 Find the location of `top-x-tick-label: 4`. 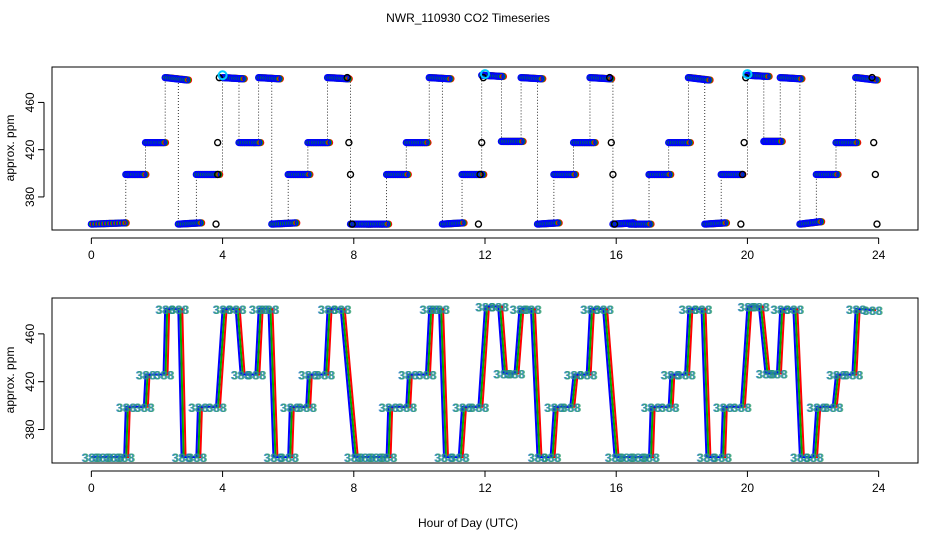

top-x-tick-label: 4 is located at coordinates (222, 255).